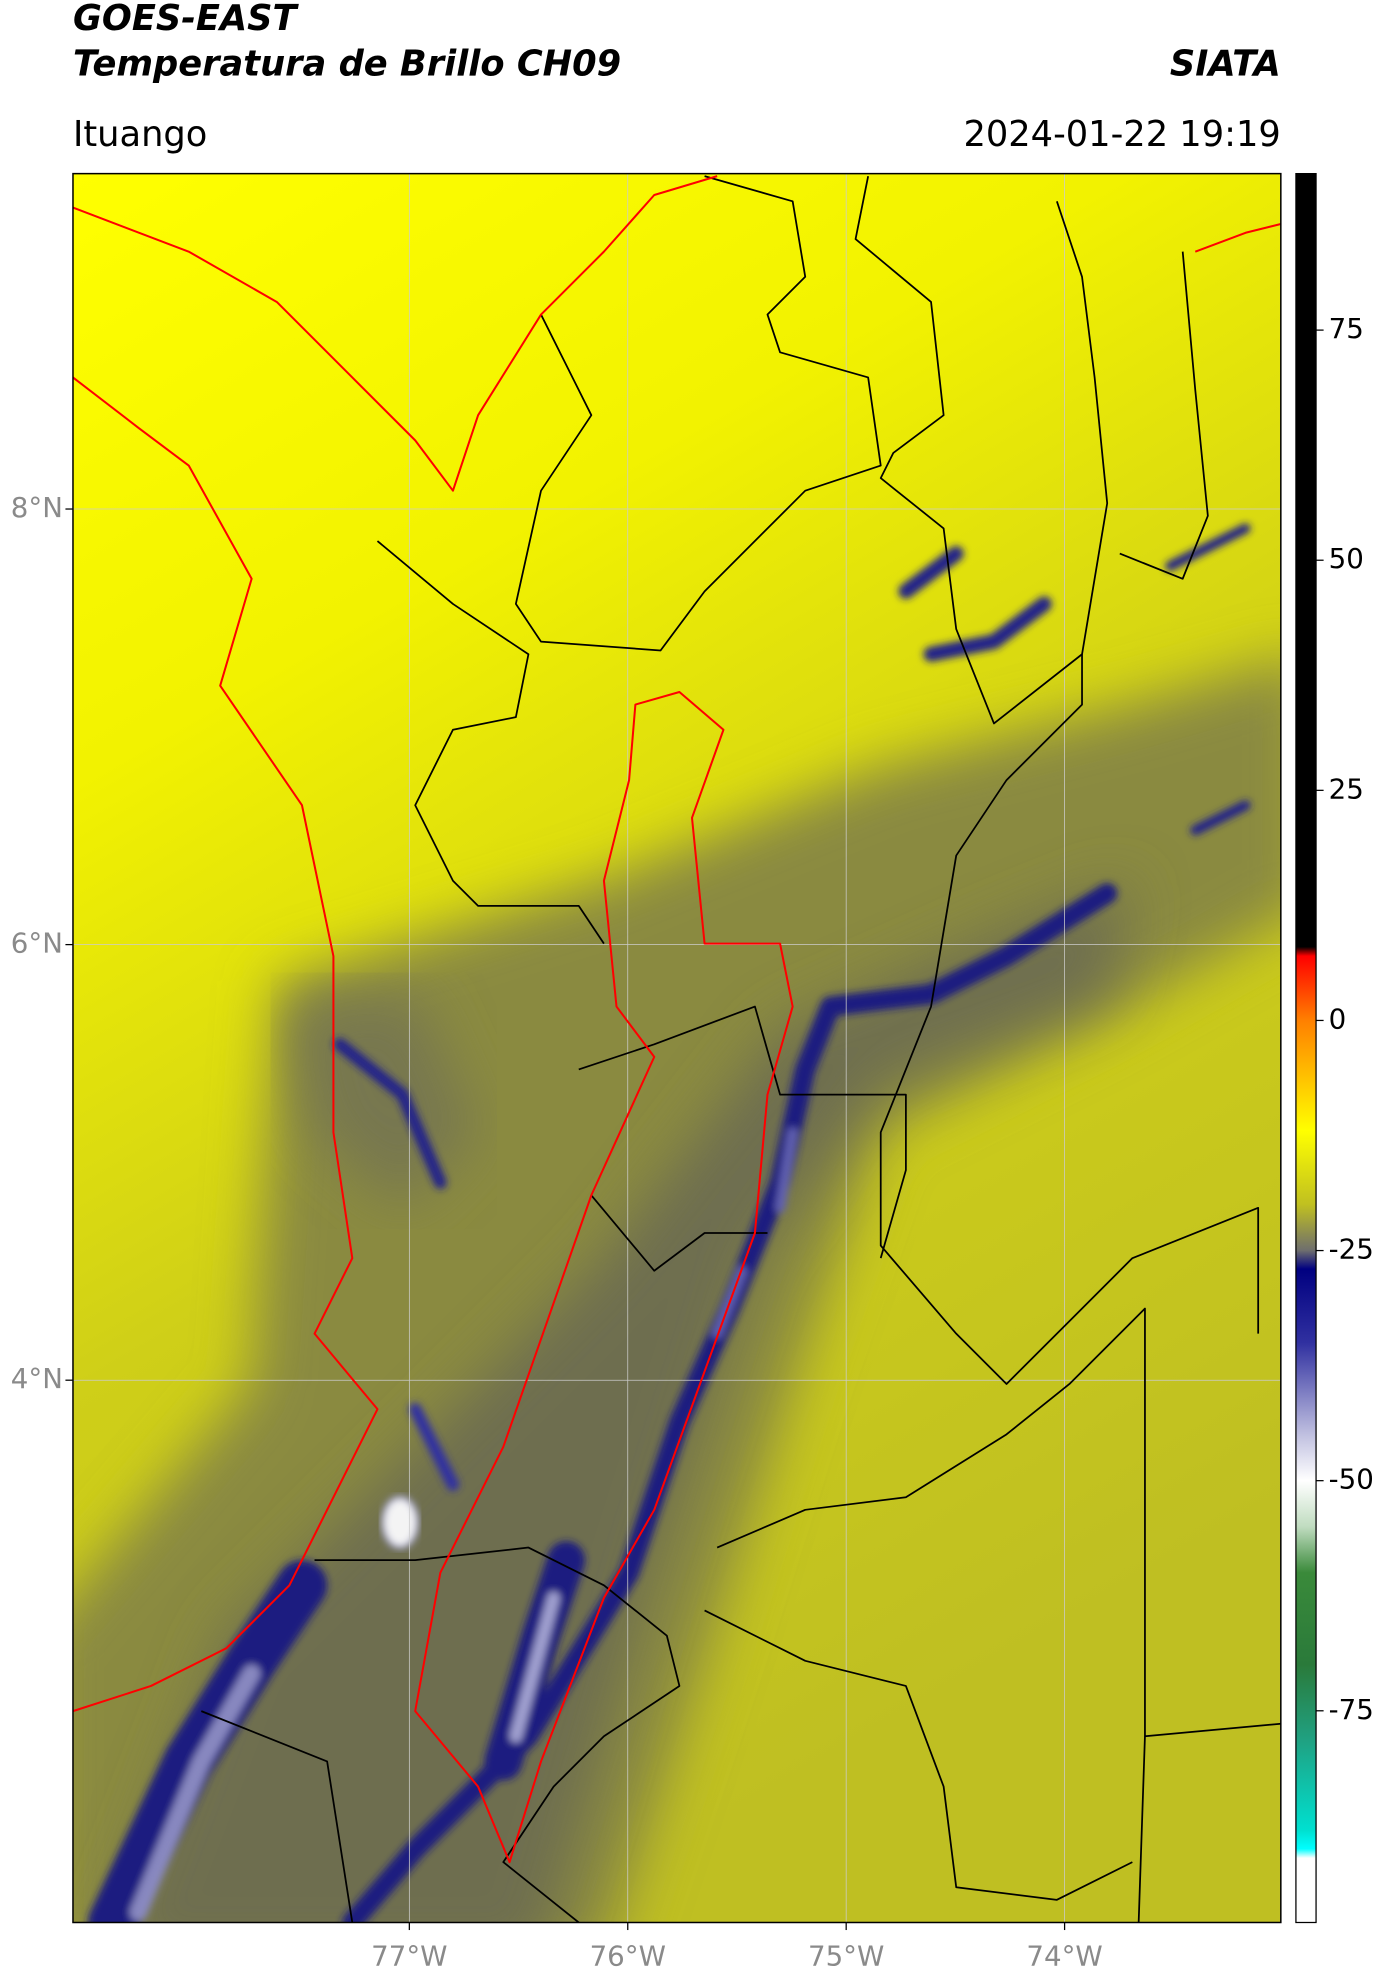  What do you see at coordinates (1225, 63) in the screenshot?
I see `source: SIATA` at bounding box center [1225, 63].